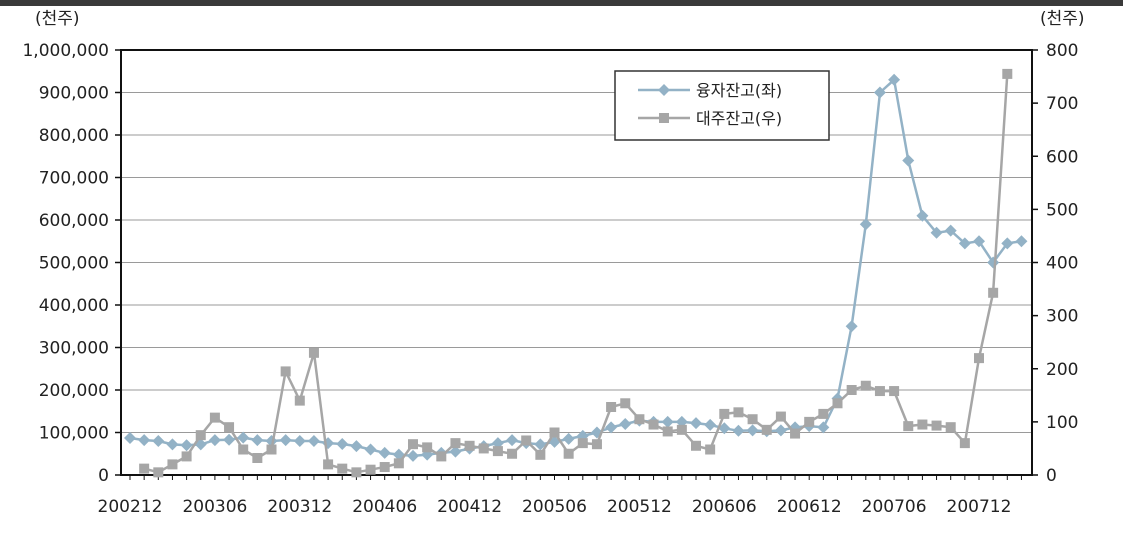  Describe the element at coordinates (74, 434) in the screenshot. I see `left-tick-label: 100,000` at that location.